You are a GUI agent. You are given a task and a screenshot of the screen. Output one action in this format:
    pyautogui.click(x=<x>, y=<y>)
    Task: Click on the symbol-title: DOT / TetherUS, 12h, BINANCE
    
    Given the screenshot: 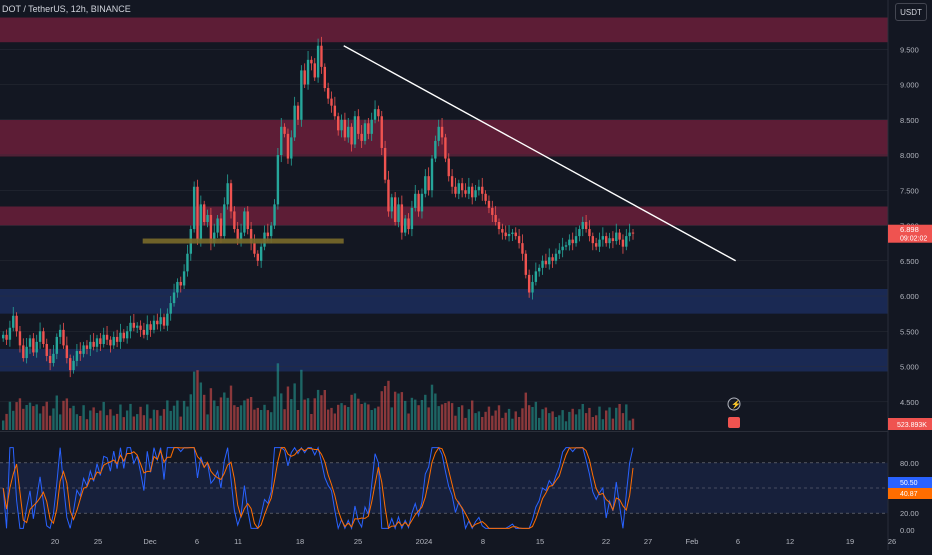 What is the action you would take?
    pyautogui.click(x=66, y=9)
    